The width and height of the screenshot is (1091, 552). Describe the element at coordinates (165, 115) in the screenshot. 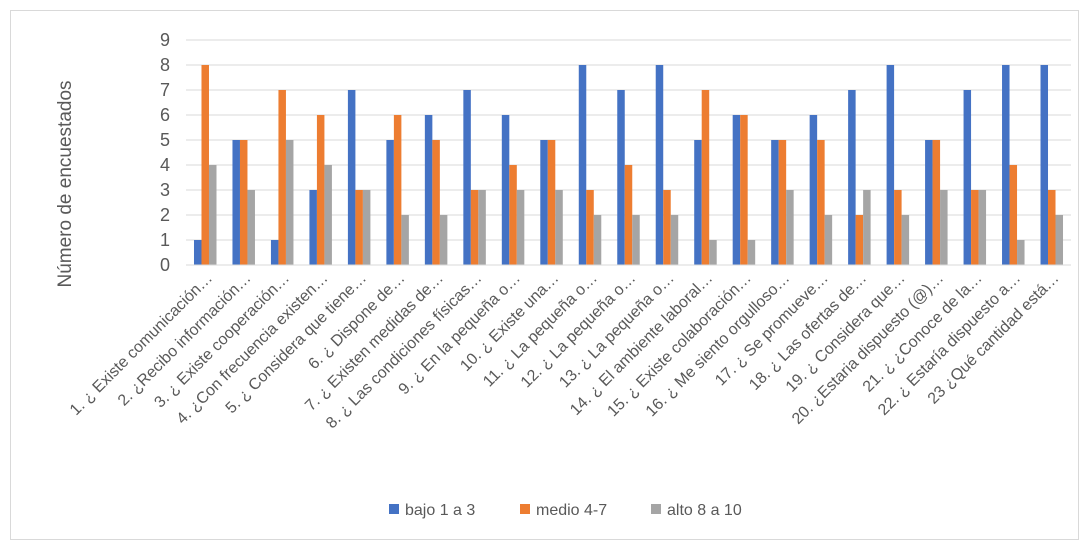

I see `y-tick-label: 6` at that location.